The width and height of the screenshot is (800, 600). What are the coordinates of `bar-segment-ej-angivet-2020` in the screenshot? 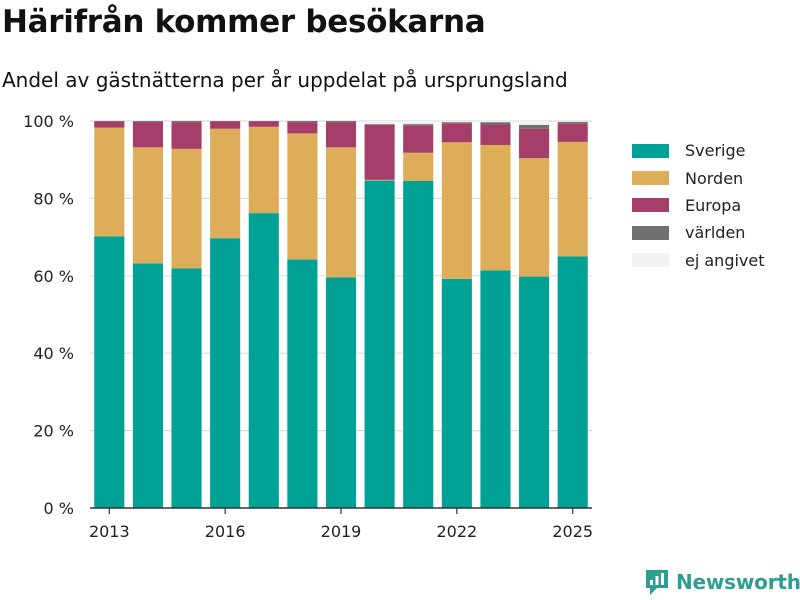 It's located at (379, 123).